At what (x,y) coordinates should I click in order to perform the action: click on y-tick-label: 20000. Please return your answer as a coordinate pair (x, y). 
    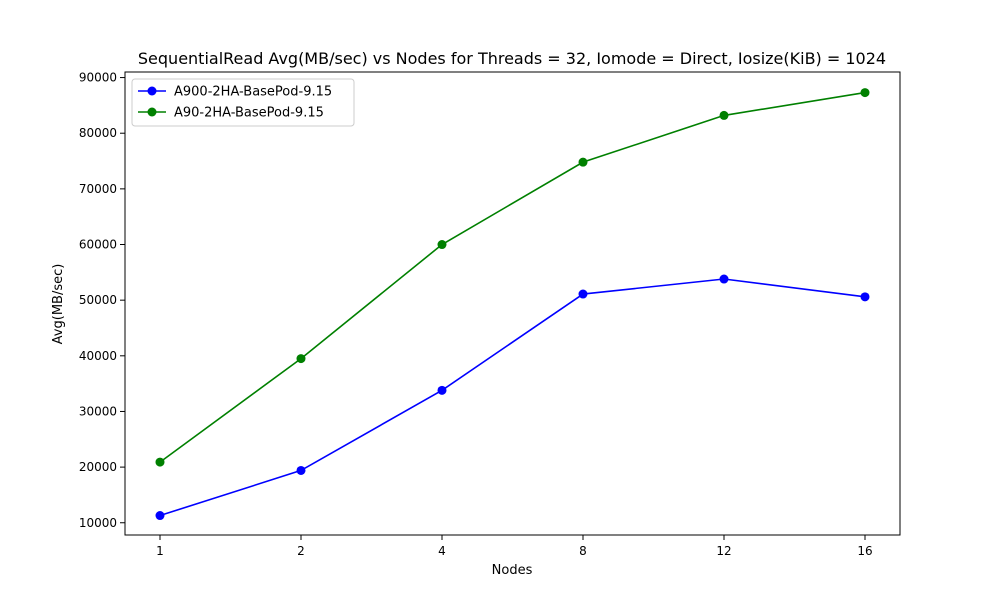
    Looking at the image, I should click on (98, 467).